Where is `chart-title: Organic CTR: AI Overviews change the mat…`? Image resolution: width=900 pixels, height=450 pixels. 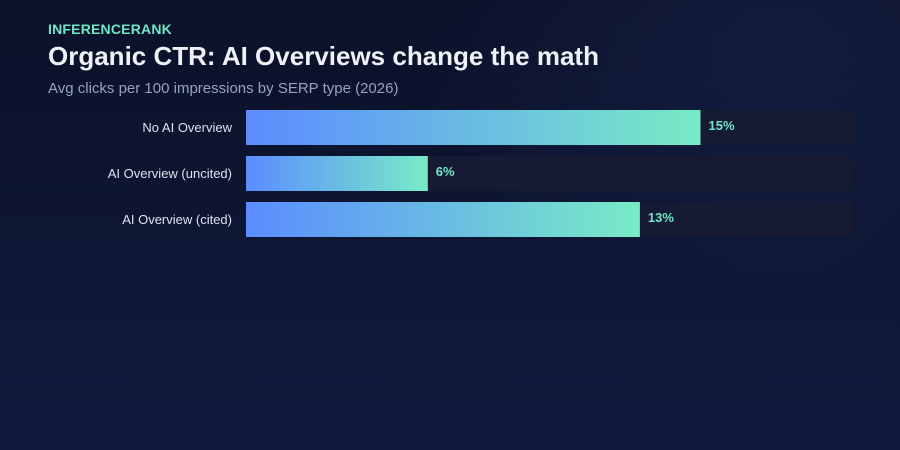 chart-title: Organic CTR: AI Overviews change the mat… is located at coordinates (323, 56).